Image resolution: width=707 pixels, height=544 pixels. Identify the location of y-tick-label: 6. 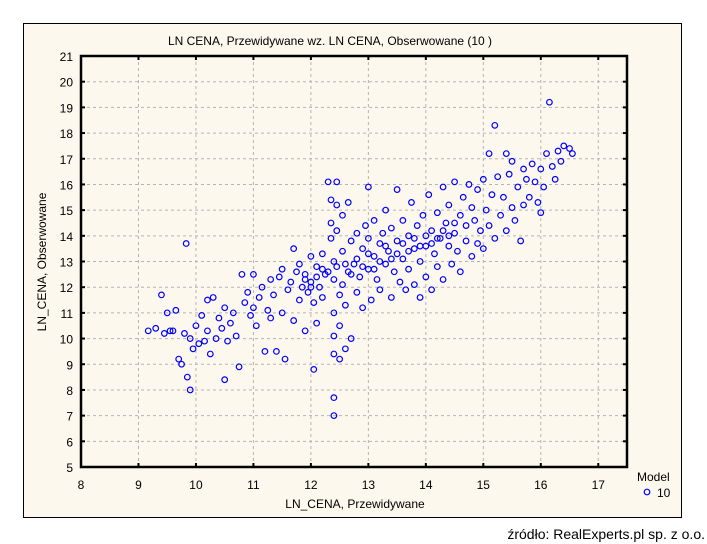
(69, 442).